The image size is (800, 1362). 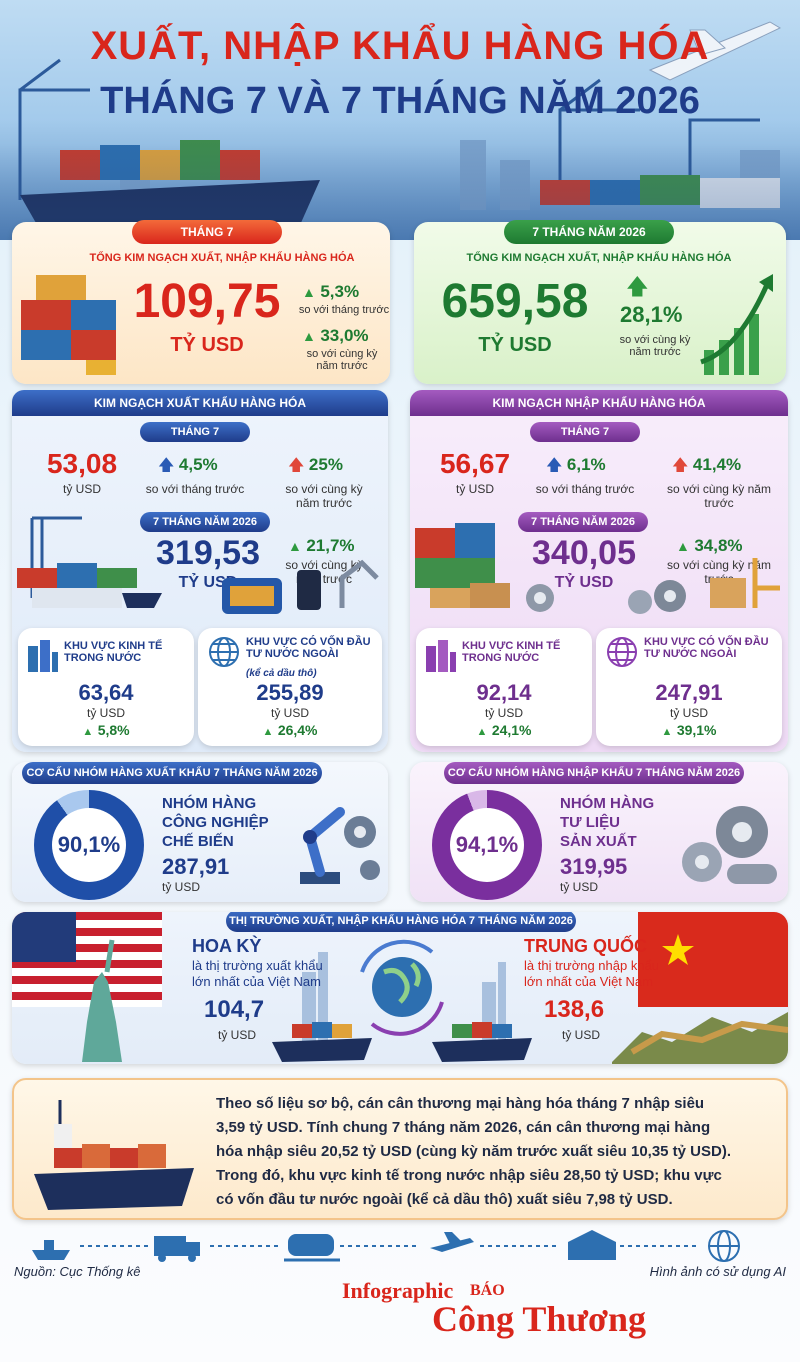 What do you see at coordinates (106, 692) in the screenshot?
I see `export-domestic-value: 63,64` at bounding box center [106, 692].